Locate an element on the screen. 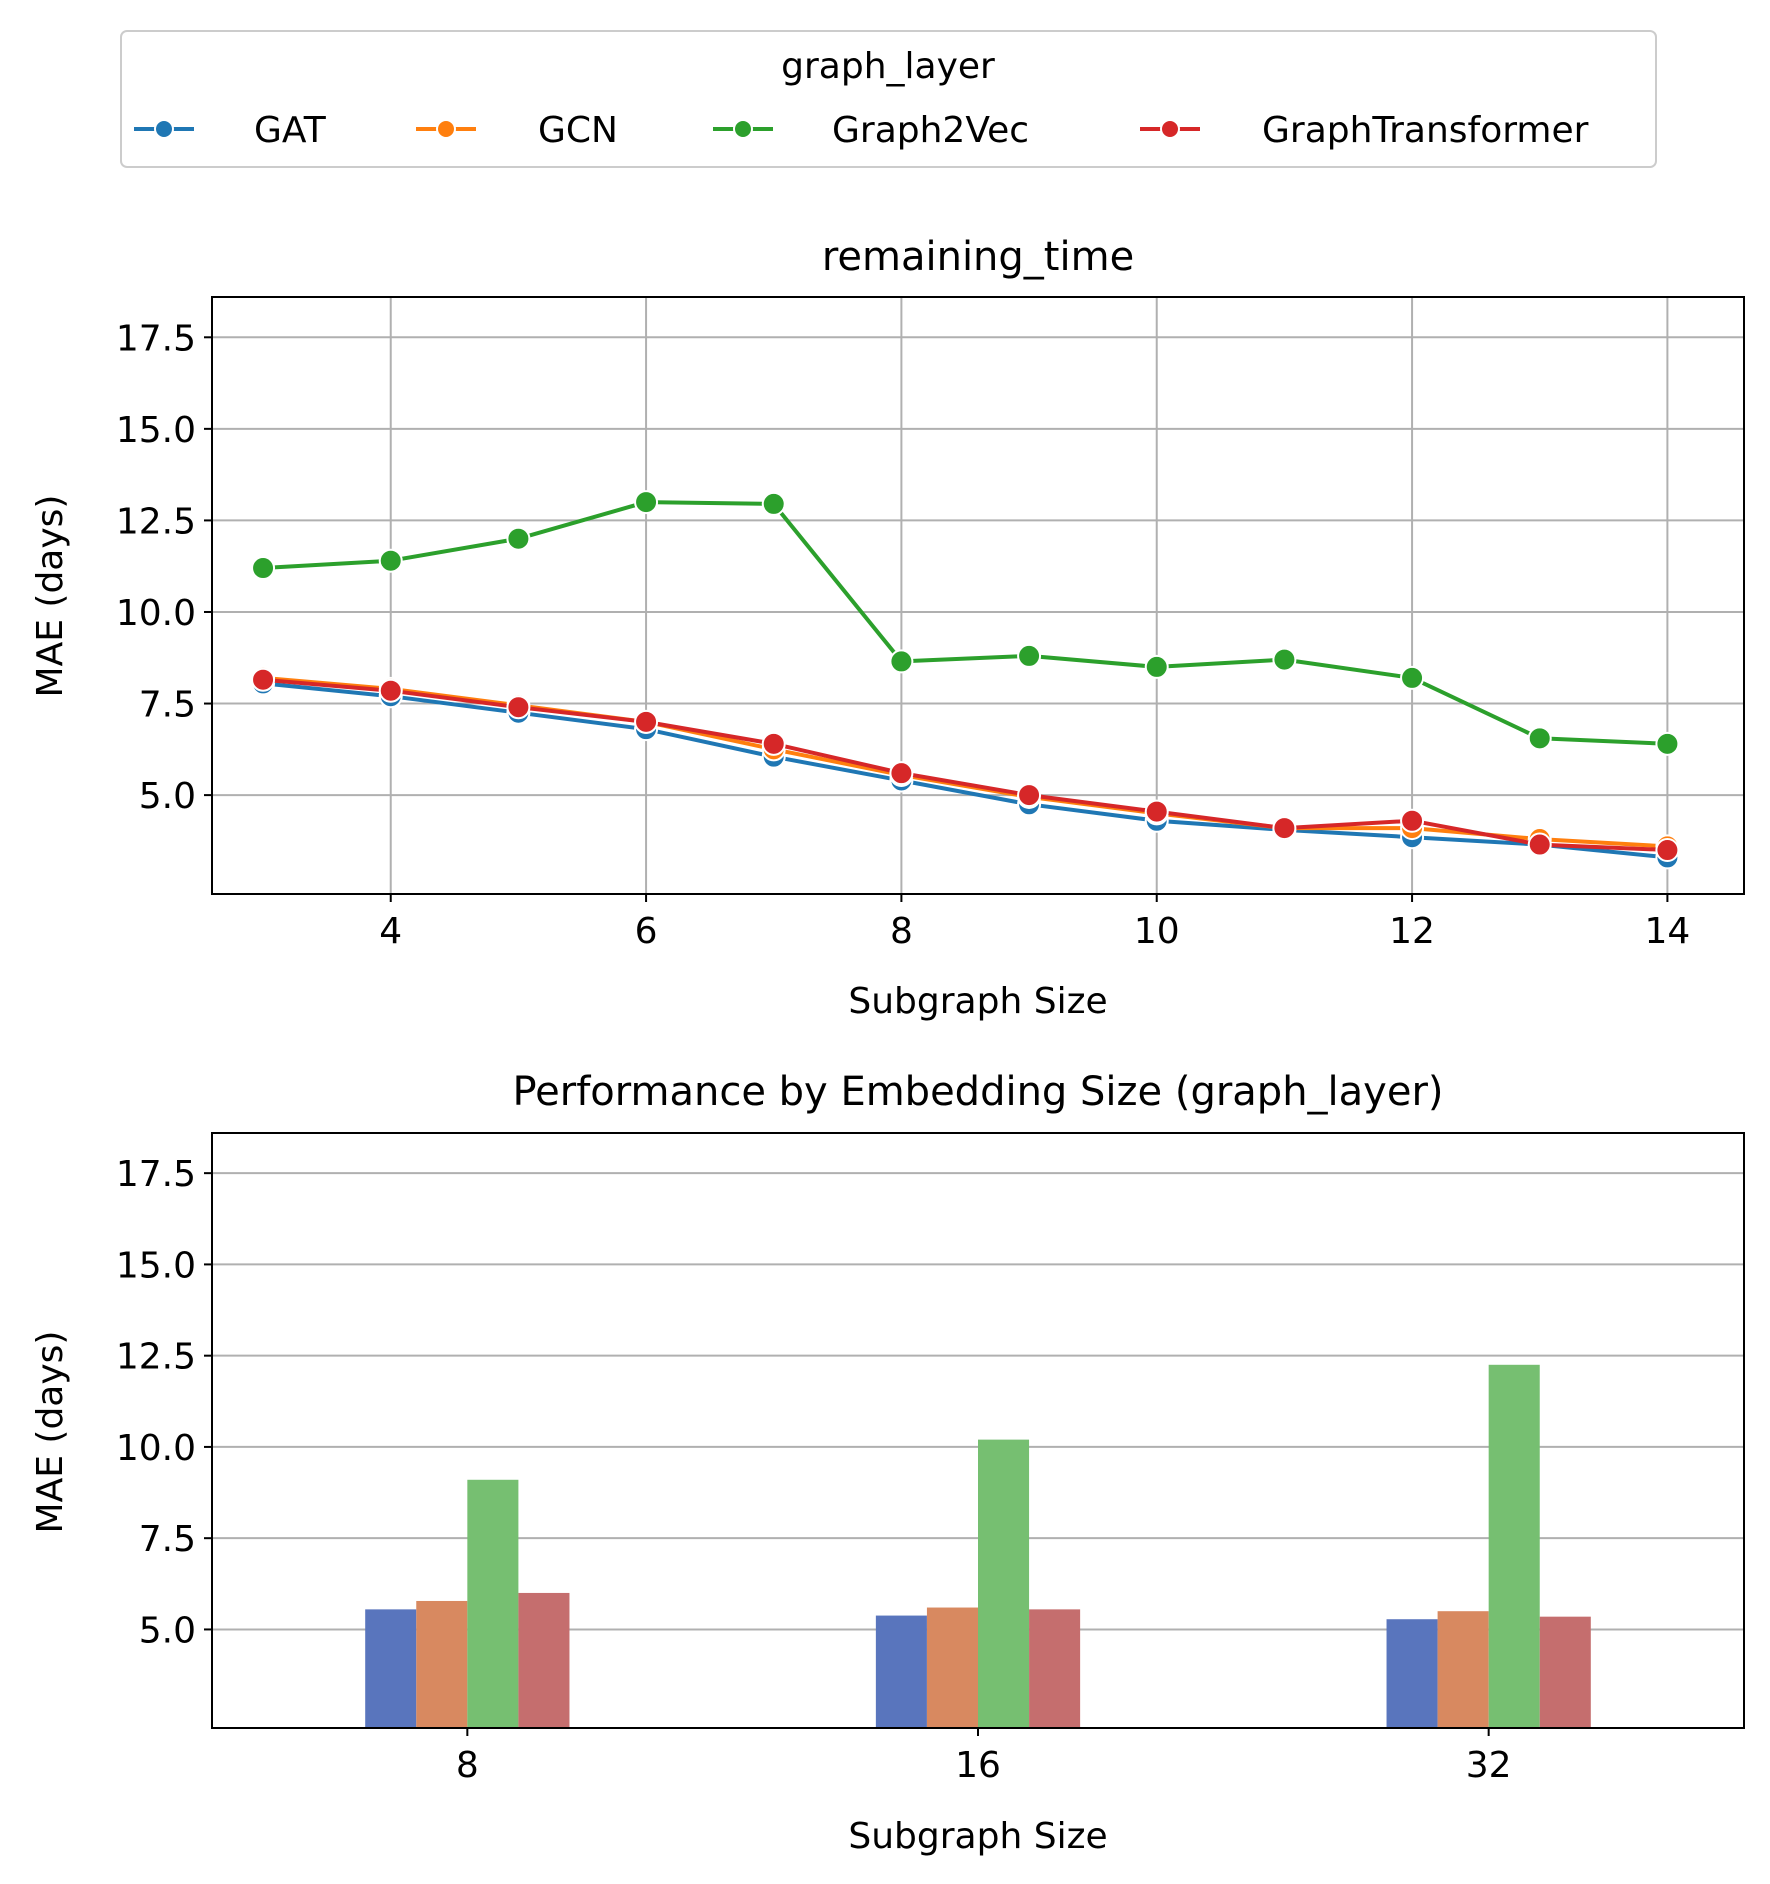 The image size is (1770, 1884). legend-frame is located at coordinates (888, 99).